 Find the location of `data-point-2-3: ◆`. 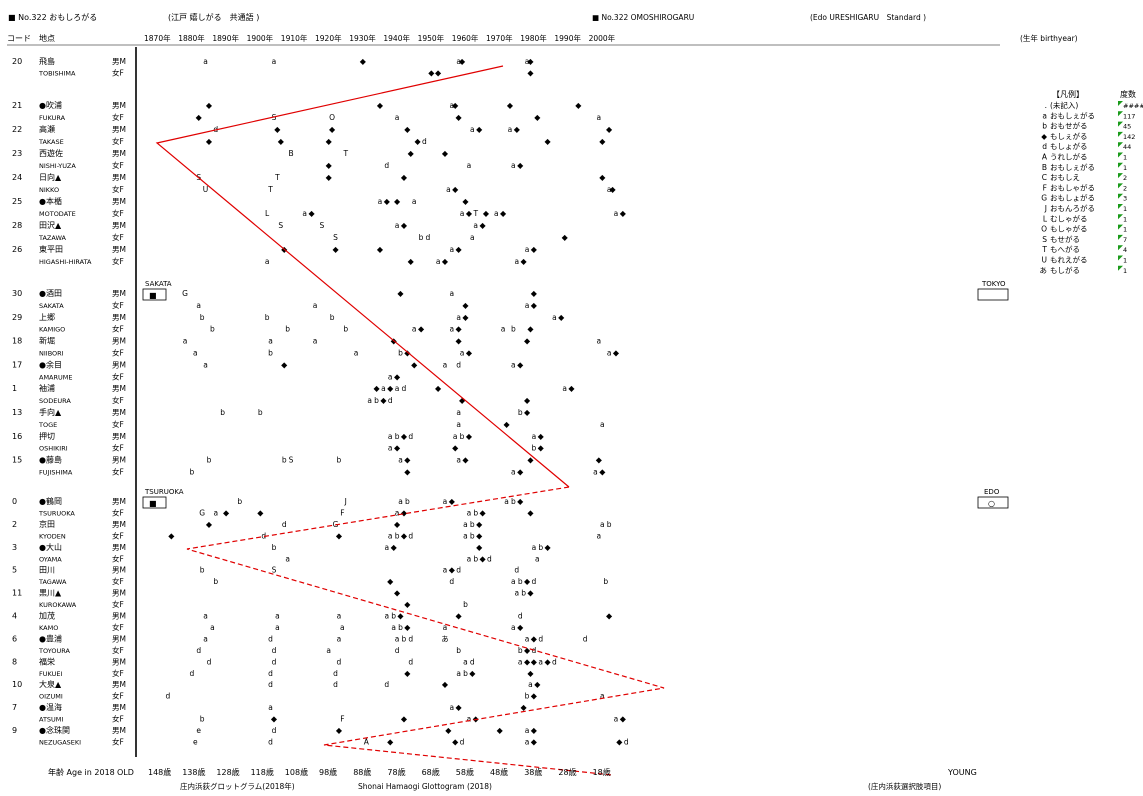

data-point-2-3: ◆ is located at coordinates (455, 105).